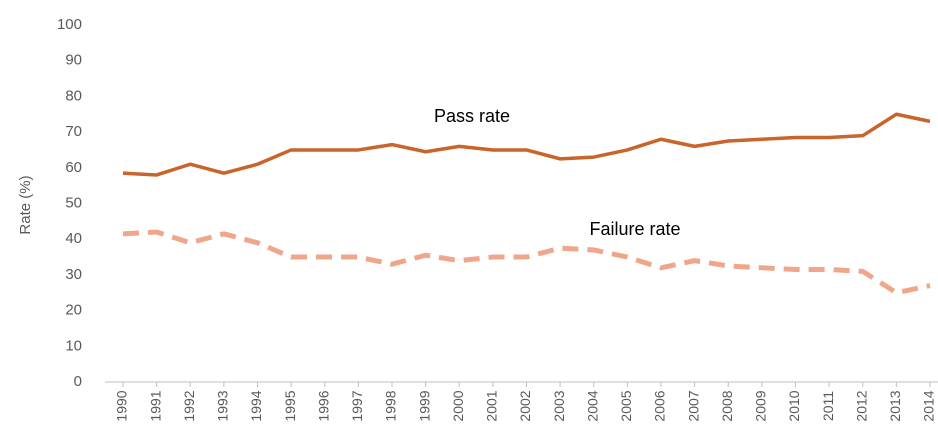 The width and height of the screenshot is (938, 430). What do you see at coordinates (73, 345) in the screenshot?
I see `y-tick-label: 10` at bounding box center [73, 345].